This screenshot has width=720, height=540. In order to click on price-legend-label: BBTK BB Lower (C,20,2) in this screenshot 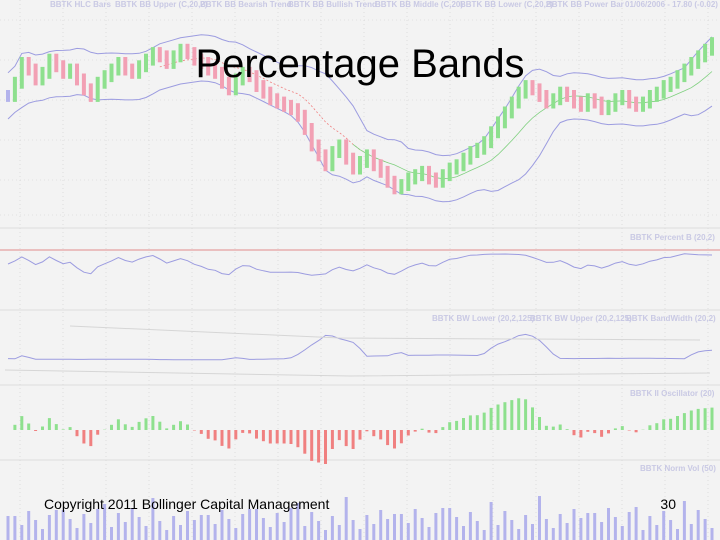, I will do `click(506, 4)`.